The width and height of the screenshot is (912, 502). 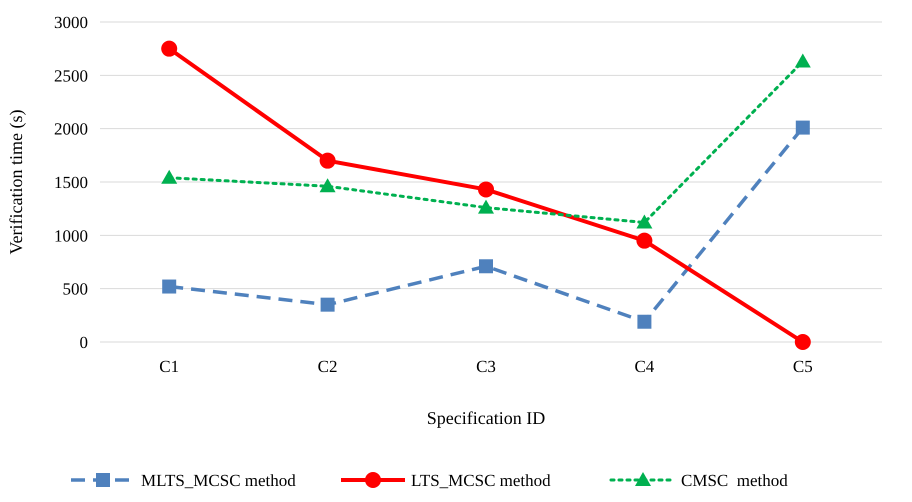 What do you see at coordinates (644, 366) in the screenshot?
I see `x-tick-label: C4` at bounding box center [644, 366].